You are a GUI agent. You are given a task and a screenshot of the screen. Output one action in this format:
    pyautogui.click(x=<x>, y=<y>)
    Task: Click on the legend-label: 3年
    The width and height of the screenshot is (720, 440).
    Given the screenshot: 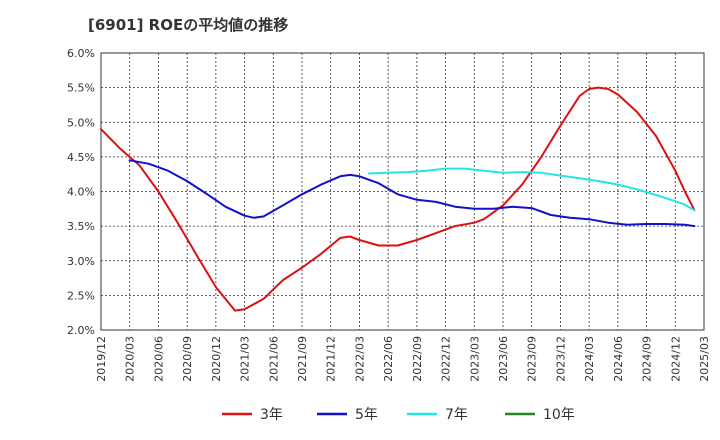 What is the action you would take?
    pyautogui.click(x=271, y=415)
    